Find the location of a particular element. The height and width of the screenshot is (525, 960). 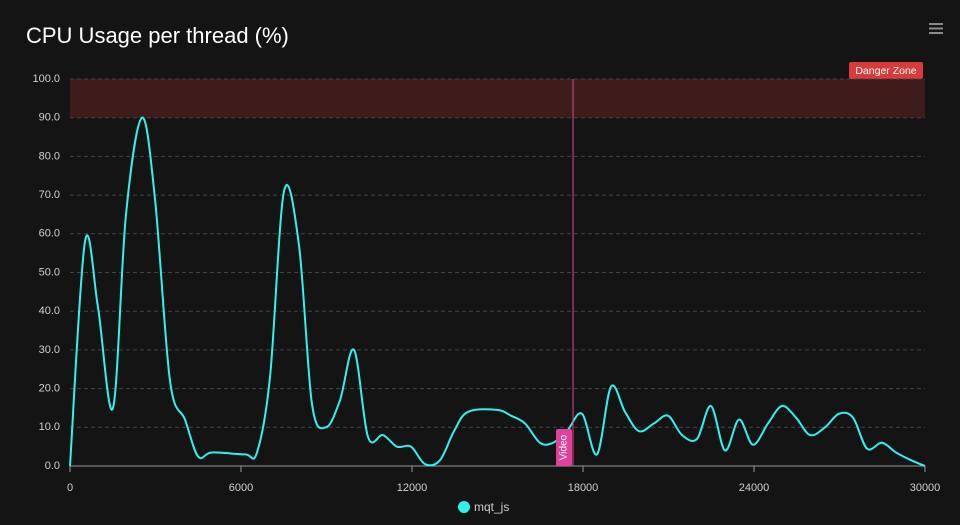

chart-title: CPU Usage per thread (%) is located at coordinates (157, 35).